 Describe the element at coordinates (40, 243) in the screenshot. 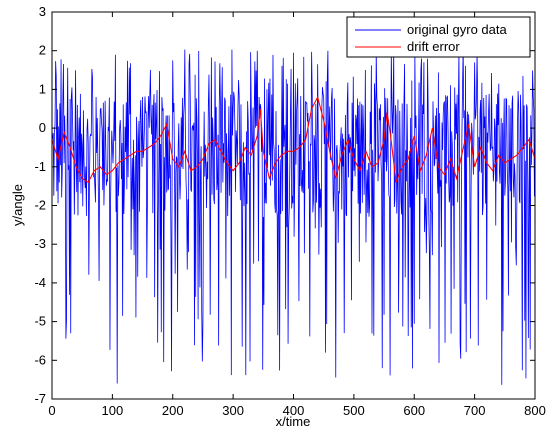

I see `y-tick-label: -3` at that location.